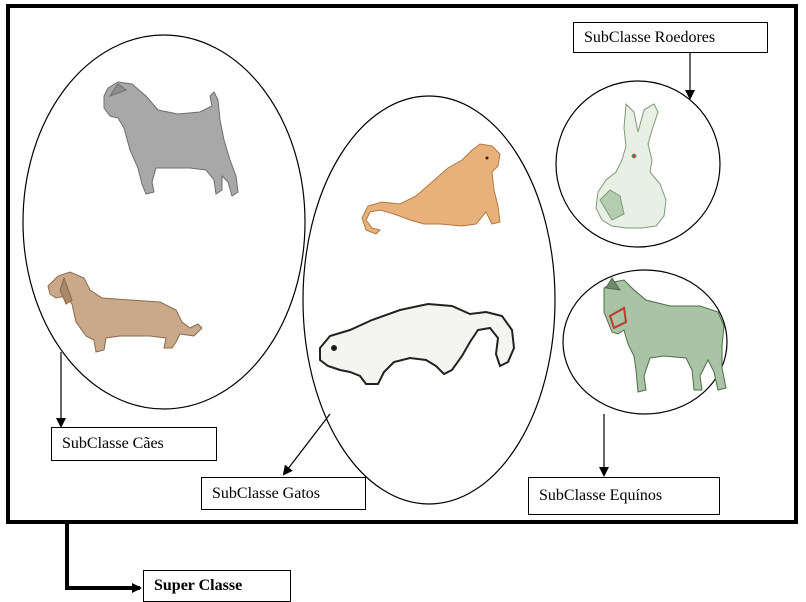  What do you see at coordinates (624, 496) in the screenshot?
I see `subclass-equinos-label: SubClasse Equínos` at bounding box center [624, 496].